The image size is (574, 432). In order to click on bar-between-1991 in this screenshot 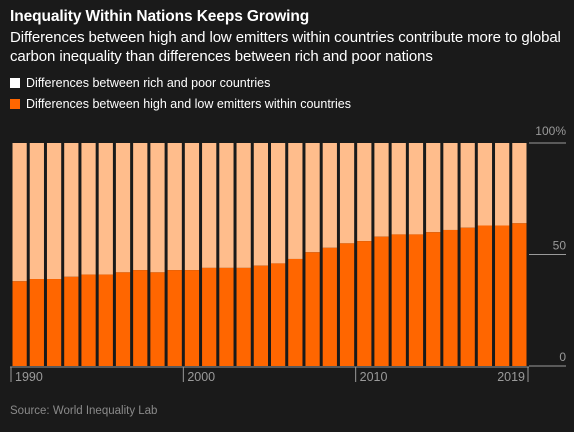, I will do `click(36, 211)`.